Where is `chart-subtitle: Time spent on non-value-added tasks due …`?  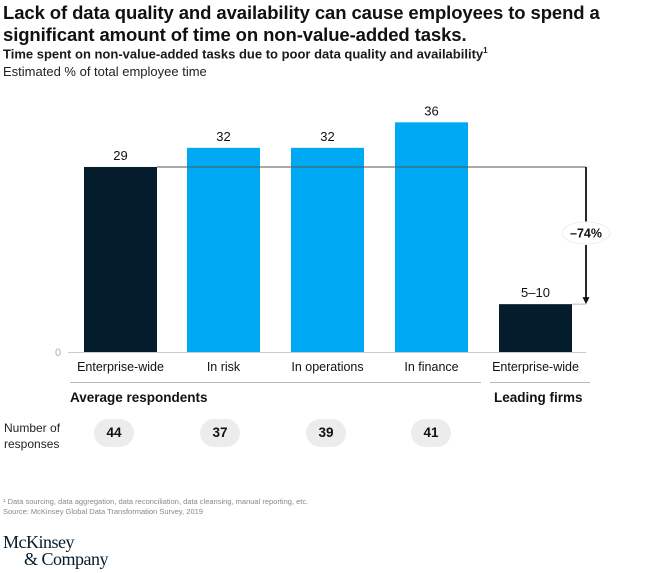
chart-subtitle: Time spent on non-value-added tasks due … is located at coordinates (245, 53).